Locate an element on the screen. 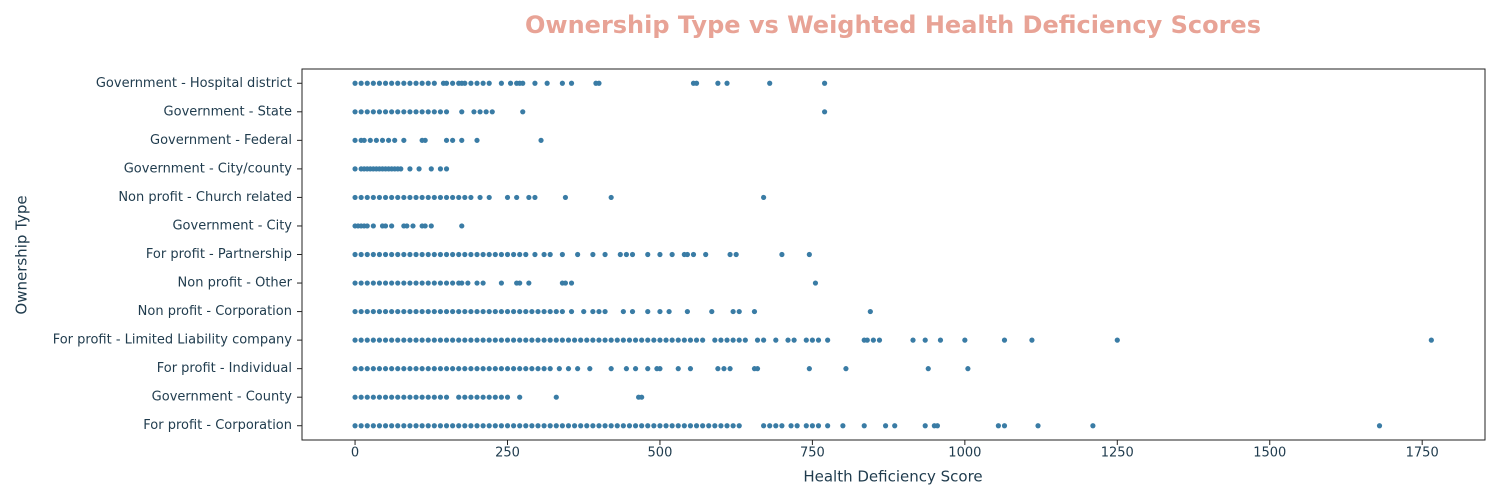 This screenshot has width=1500, height=504. x-tick-label: 250 is located at coordinates (507, 453).